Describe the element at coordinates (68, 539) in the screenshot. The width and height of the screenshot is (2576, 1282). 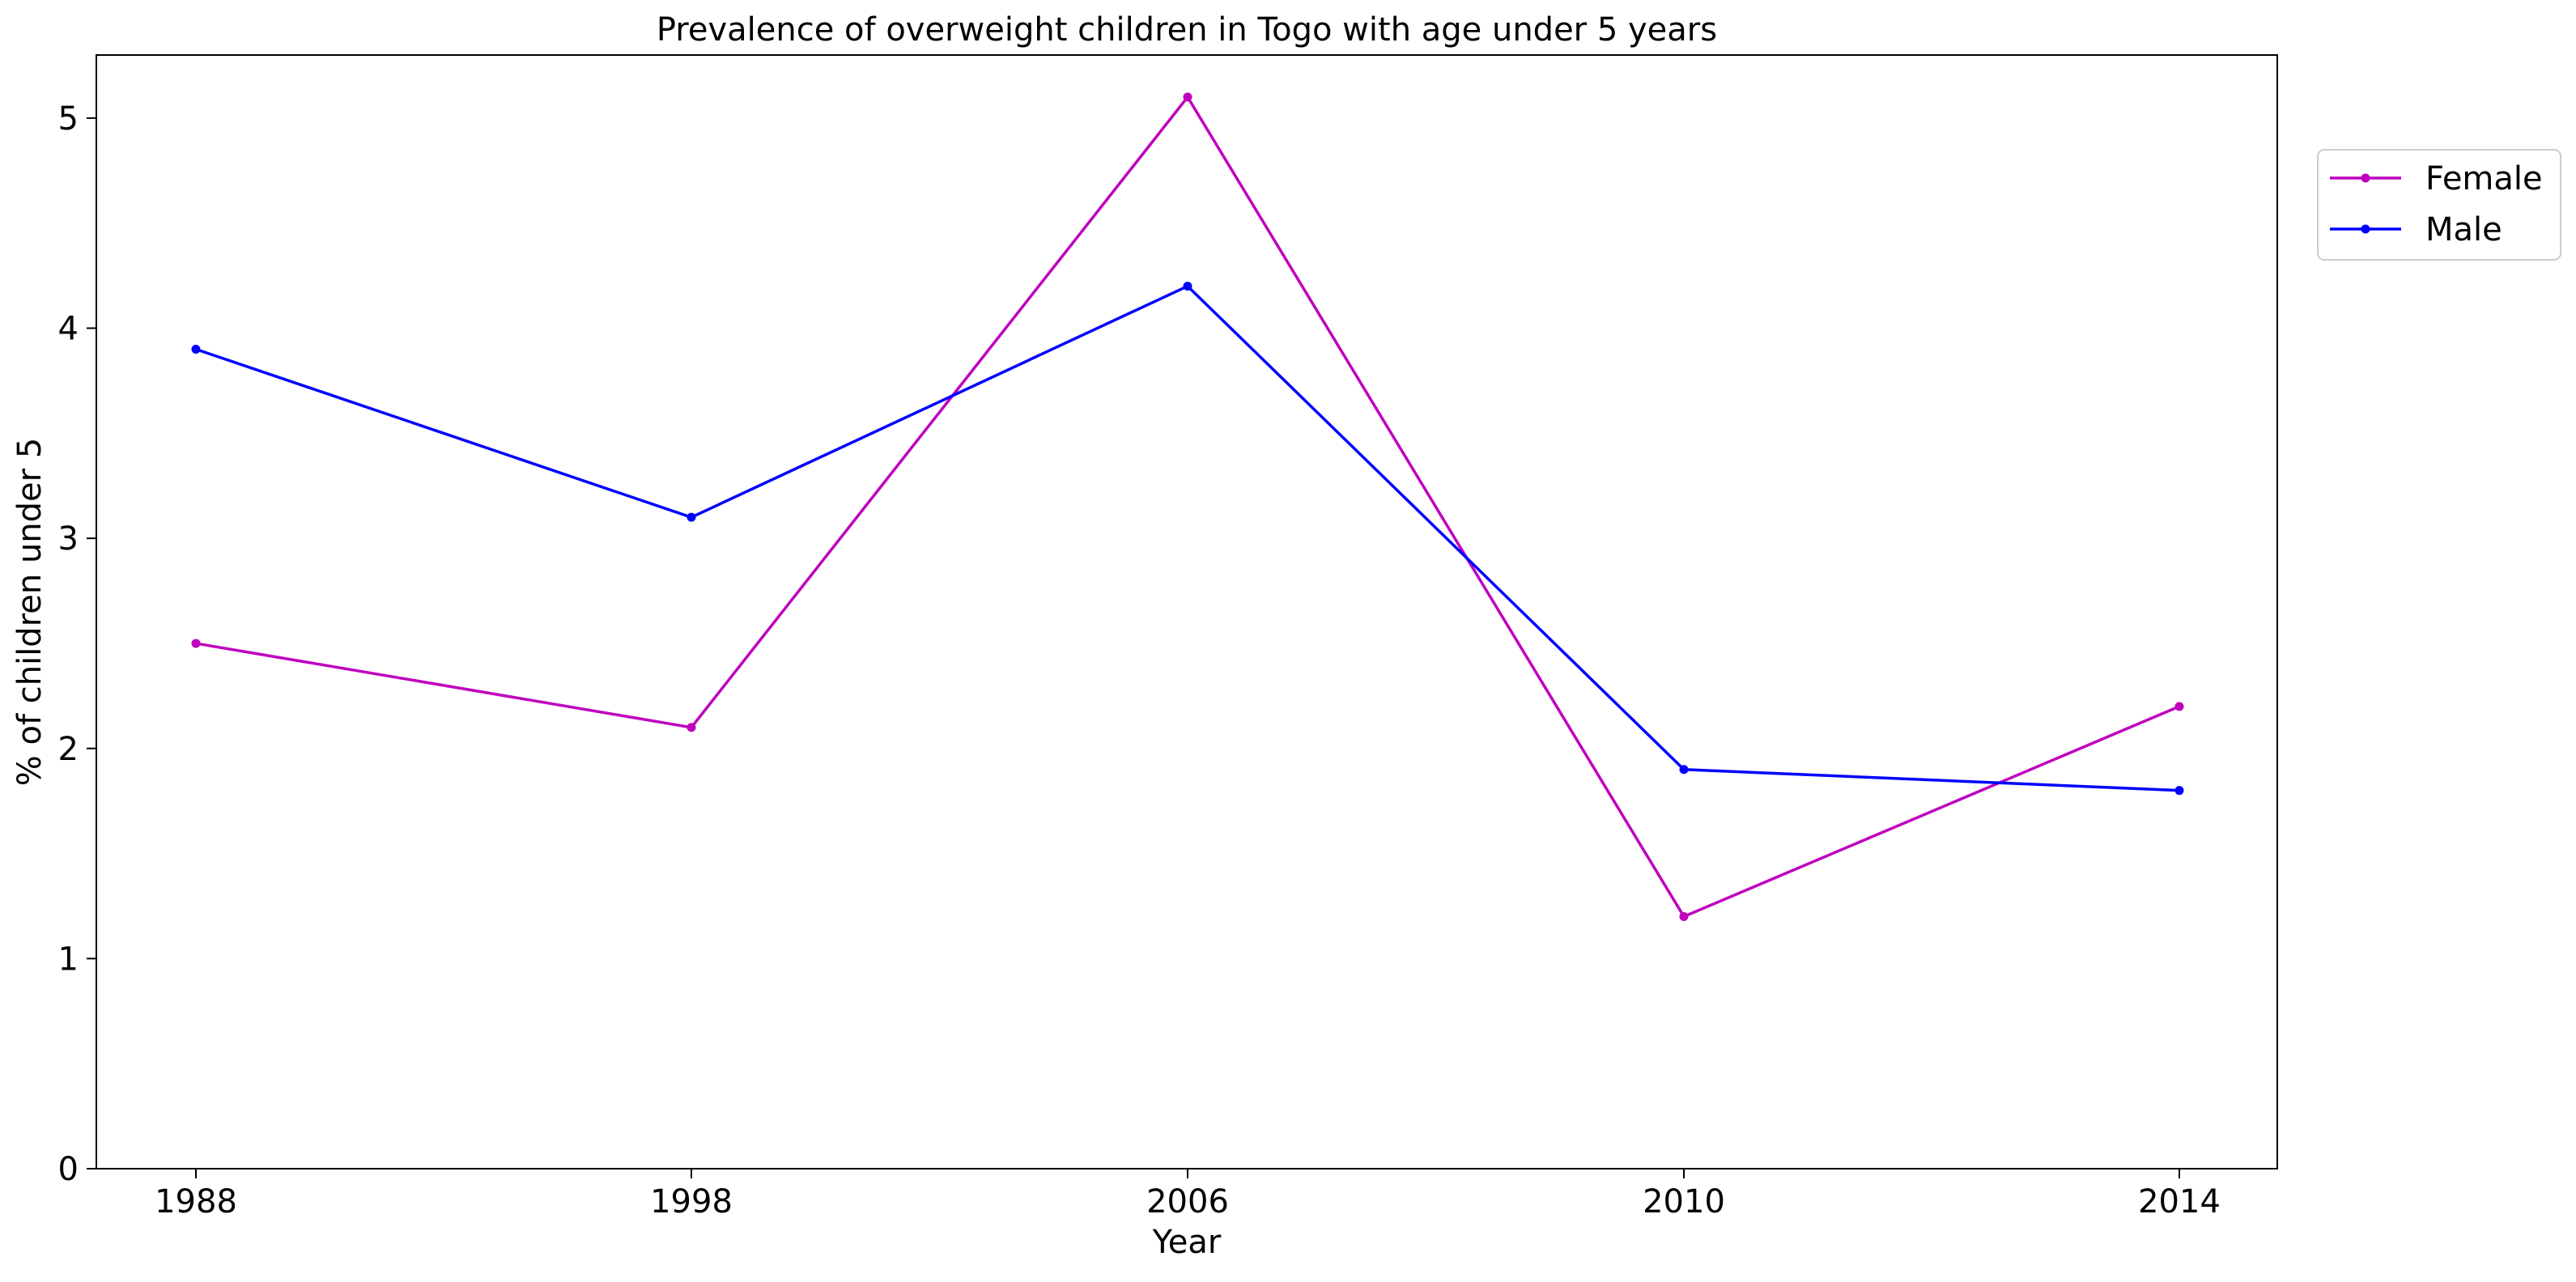
I see `y-tick-label: 3` at that location.